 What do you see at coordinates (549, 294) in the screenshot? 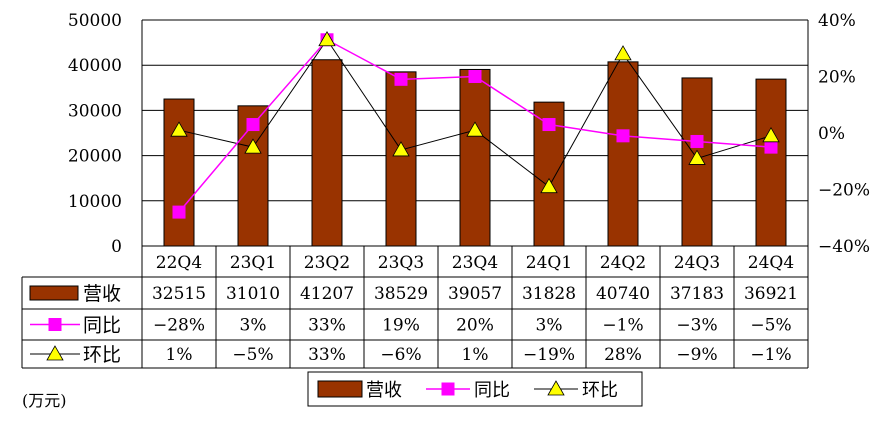
I see `table-cell: 31828` at bounding box center [549, 294].